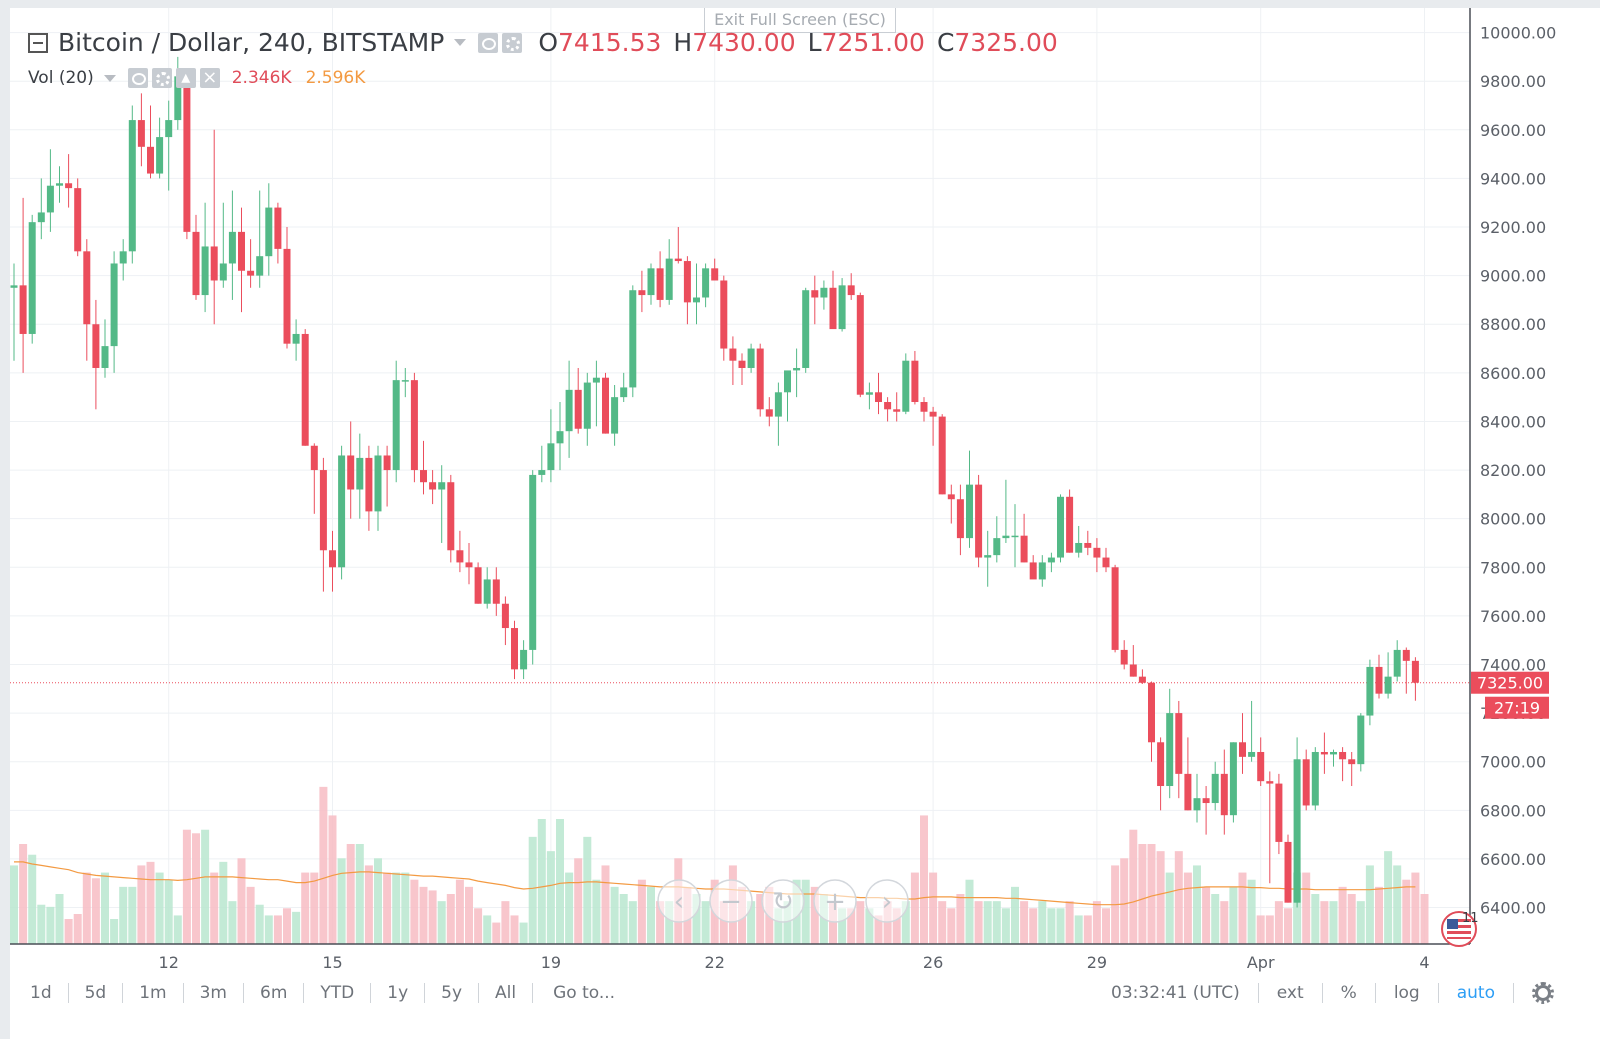 The height and width of the screenshot is (1039, 1600). I want to click on utc-clock: 03:32:41 (UTC), so click(1175, 993).